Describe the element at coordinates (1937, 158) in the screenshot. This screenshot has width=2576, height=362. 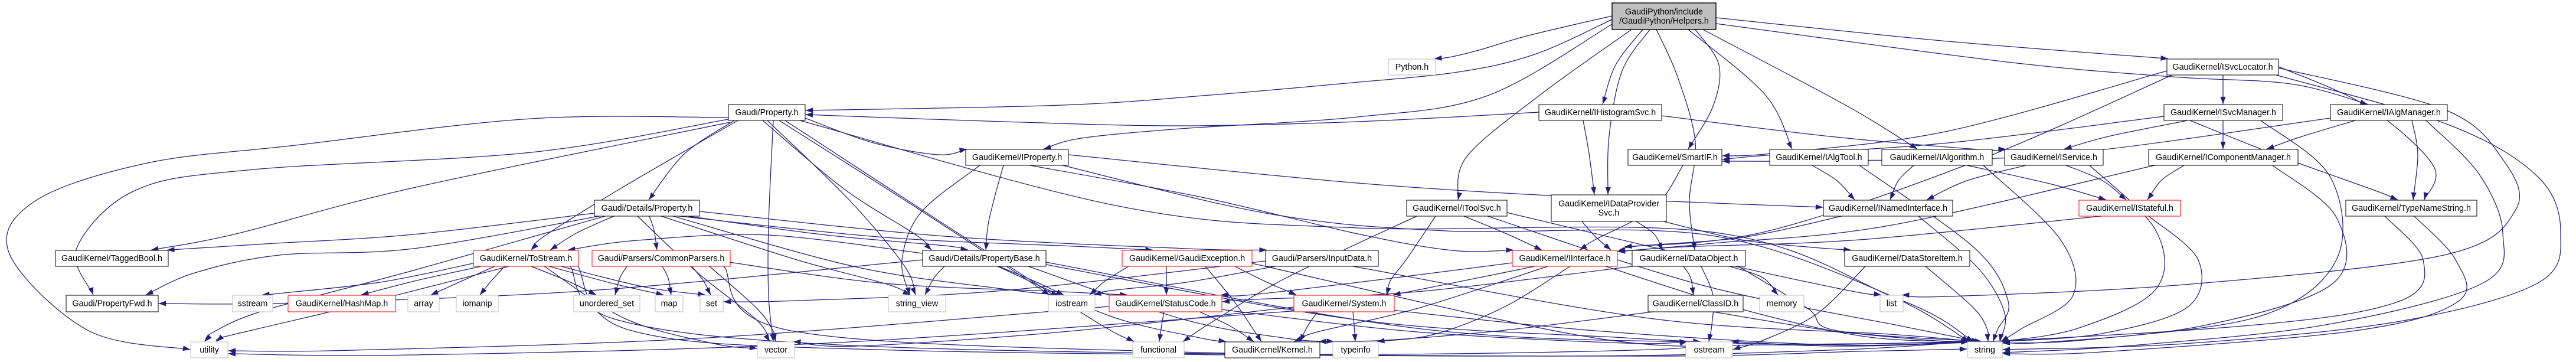
I see `svg-text: GaudiKernel/IAlgorithm.h` at that location.